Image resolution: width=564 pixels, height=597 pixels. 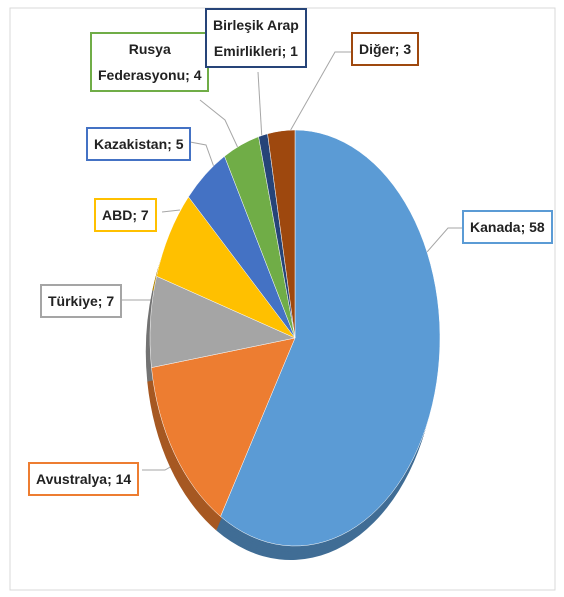 What do you see at coordinates (385, 49) in the screenshot?
I see `data-label: Diğer; 3` at bounding box center [385, 49].